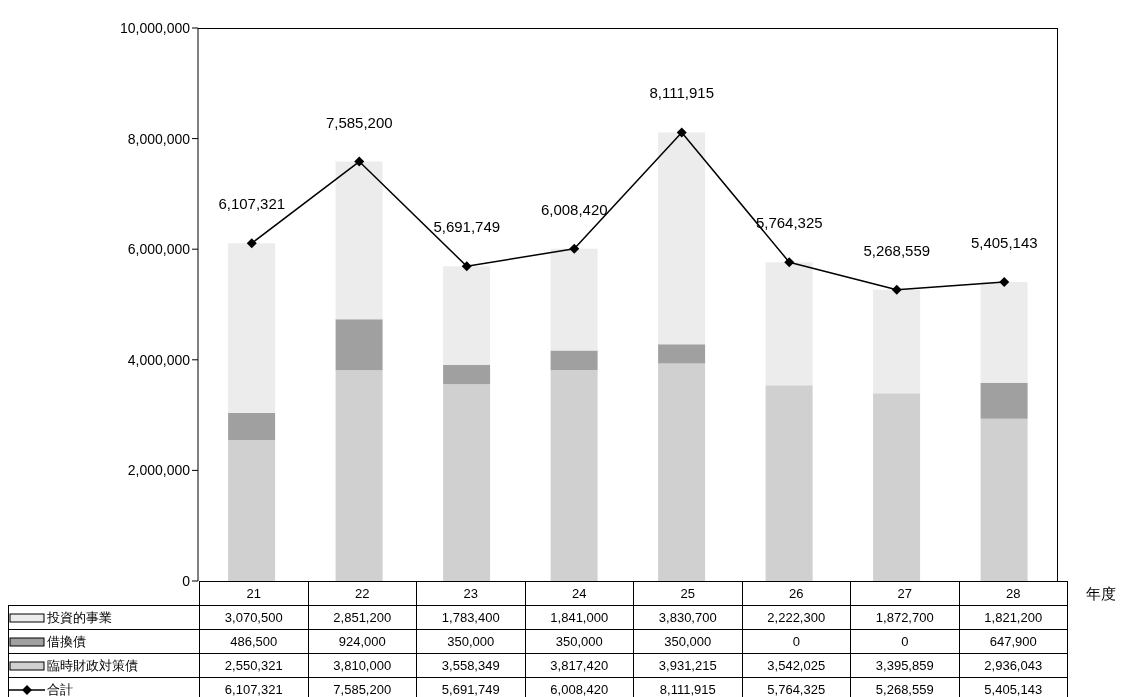  Describe the element at coordinates (789, 223) in the screenshot. I see `text: 5,764,325` at that location.